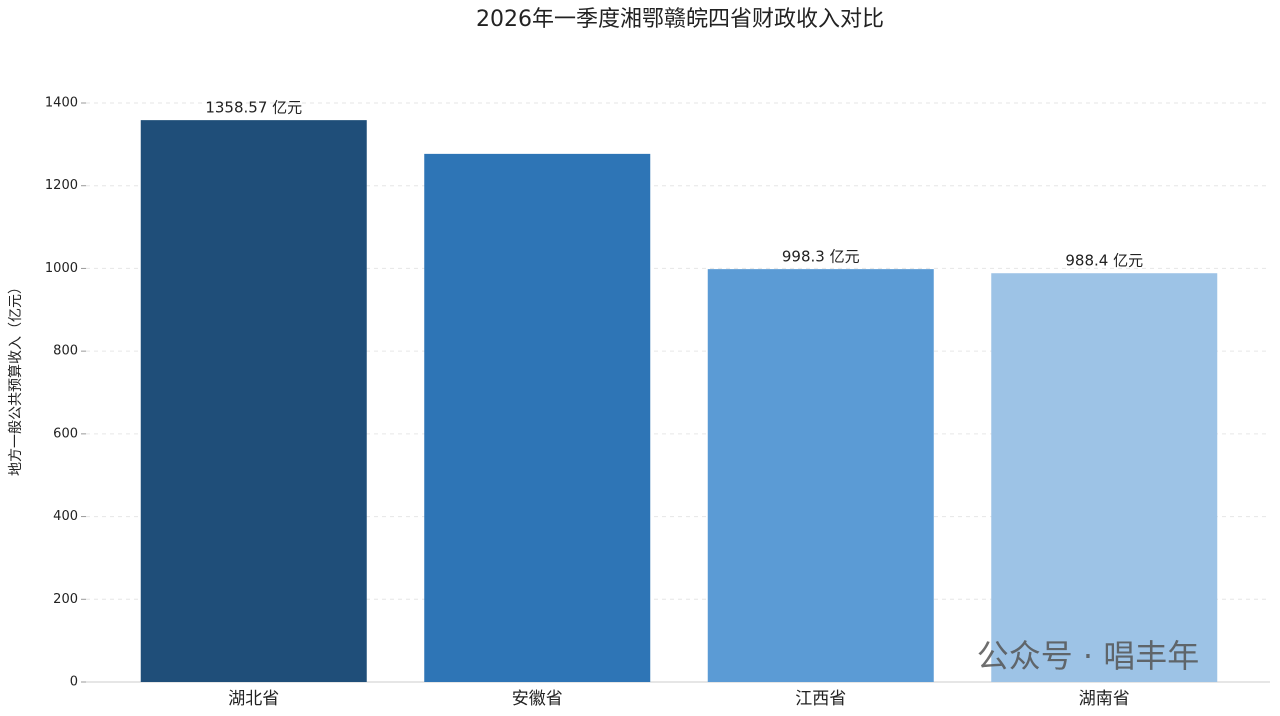 Image resolution: width=1280 pixels, height=716 pixels. What do you see at coordinates (680, 19) in the screenshot?
I see `chart-title: 2026年一季度湘鄂赣皖四省财政收入对比` at bounding box center [680, 19].